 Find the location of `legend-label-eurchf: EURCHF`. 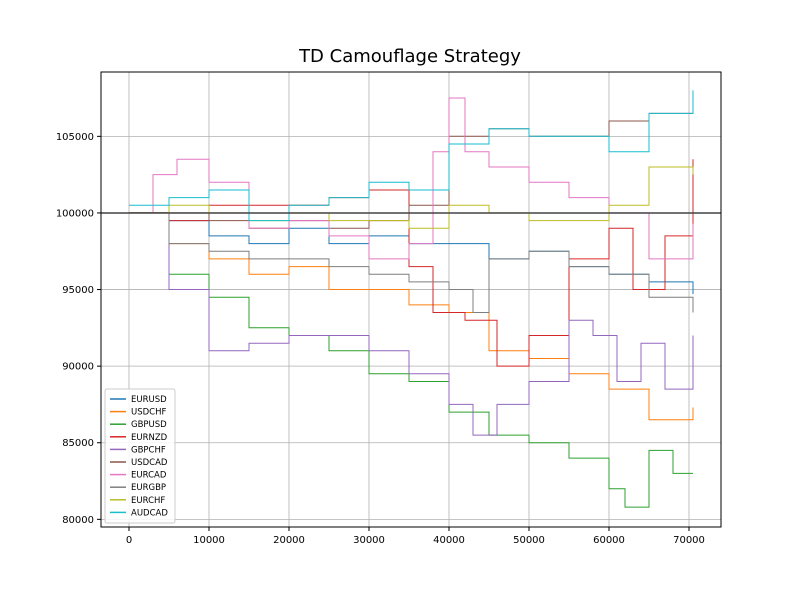

legend-label-eurchf: EURCHF is located at coordinates (148, 501).